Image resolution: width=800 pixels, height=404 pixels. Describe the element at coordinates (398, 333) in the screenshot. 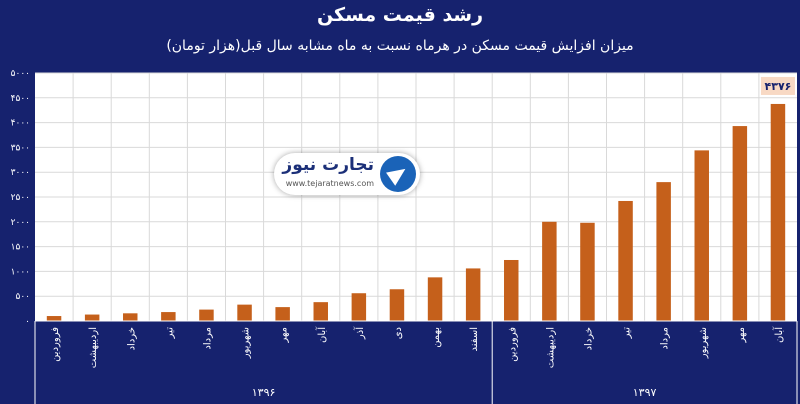

I see `x-tick-label: دی` at that location.